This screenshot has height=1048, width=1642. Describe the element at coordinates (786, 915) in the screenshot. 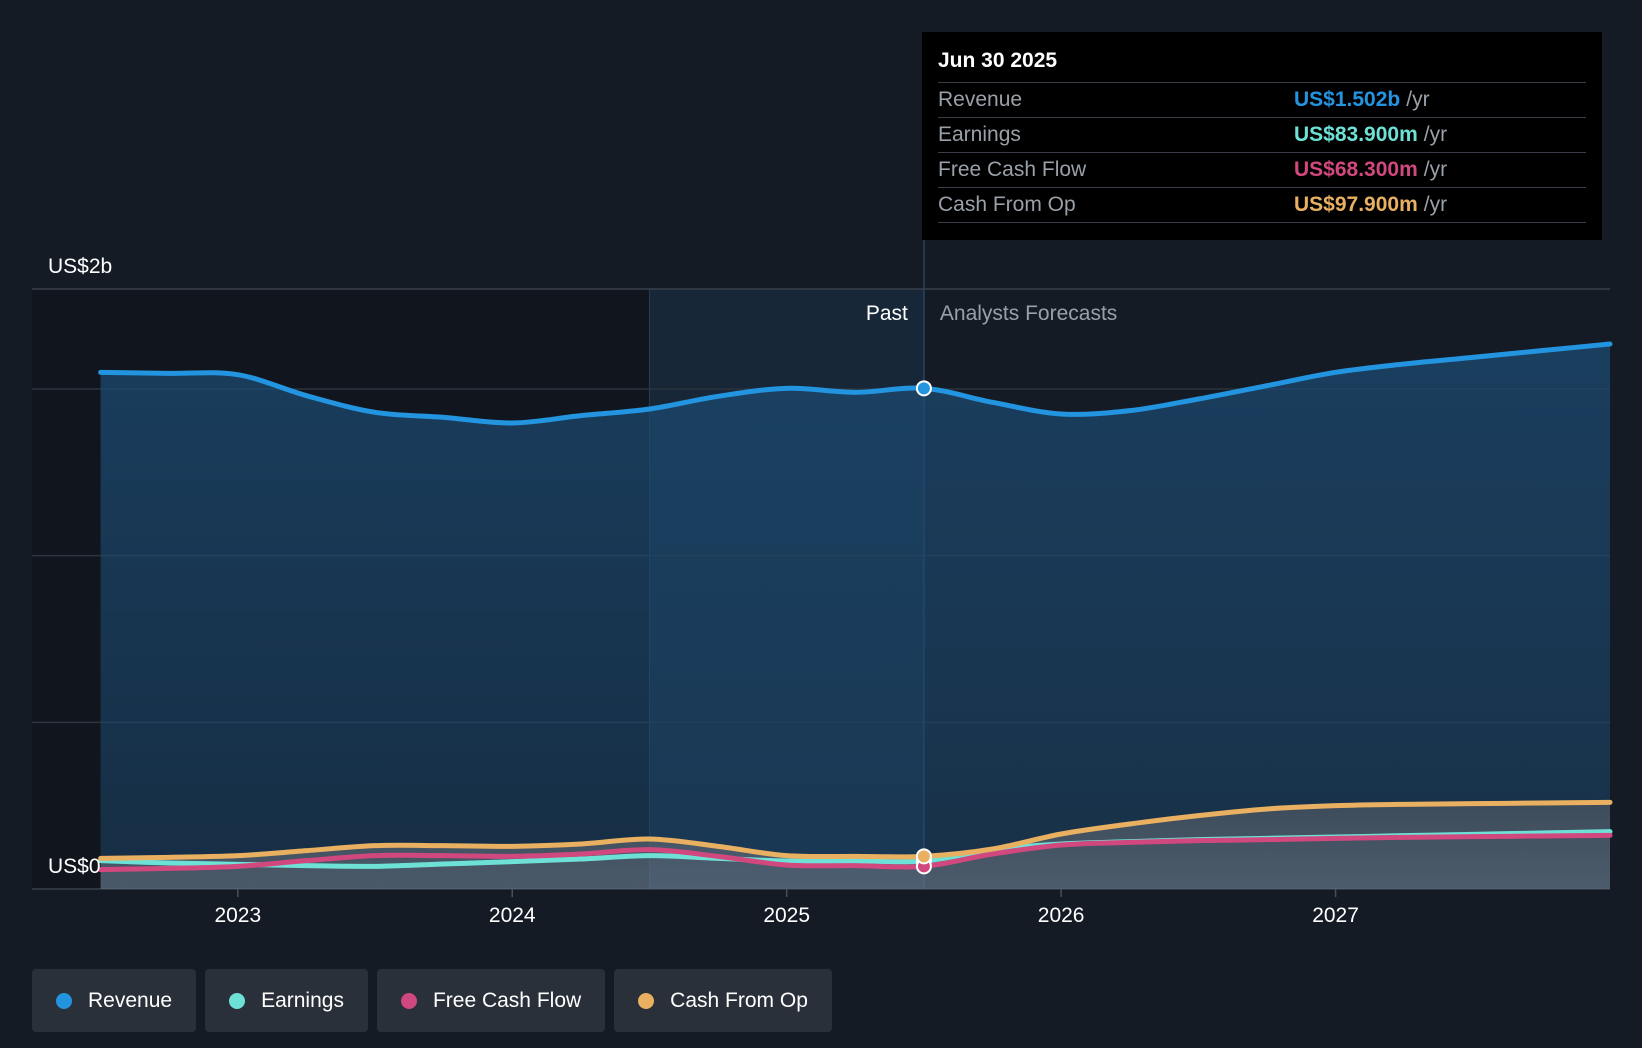

I see `x-tick-label: 2025` at that location.